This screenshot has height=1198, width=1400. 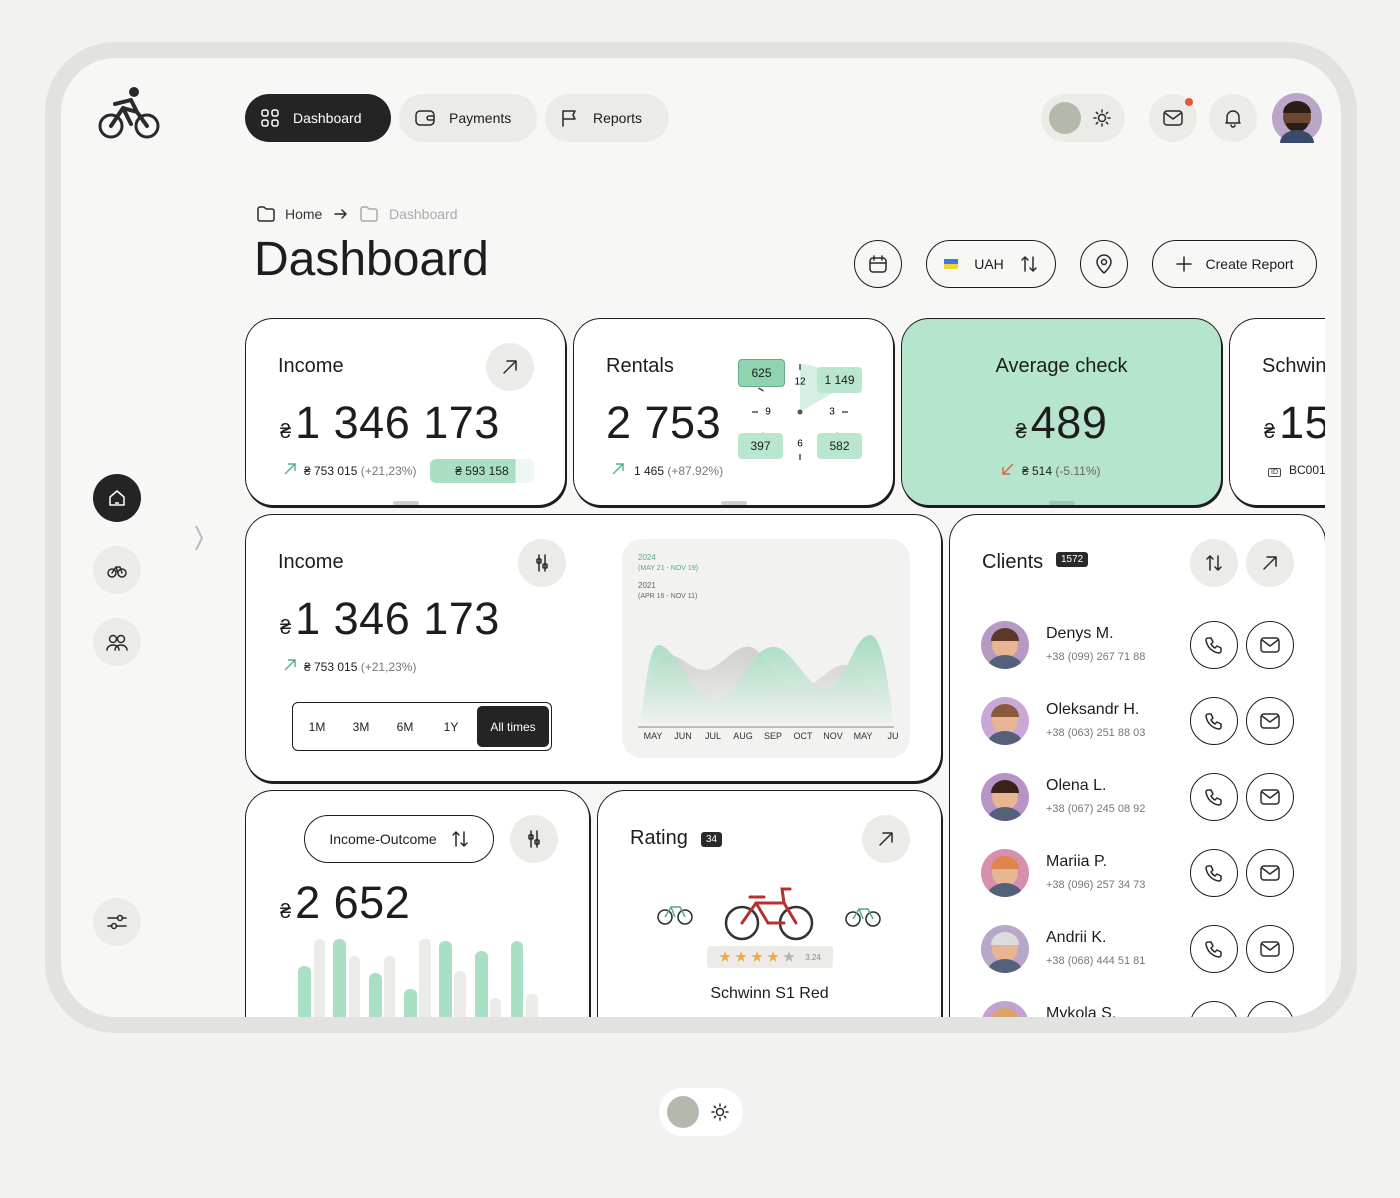 What do you see at coordinates (405, 726) in the screenshot?
I see `range-option: 6M` at bounding box center [405, 726].